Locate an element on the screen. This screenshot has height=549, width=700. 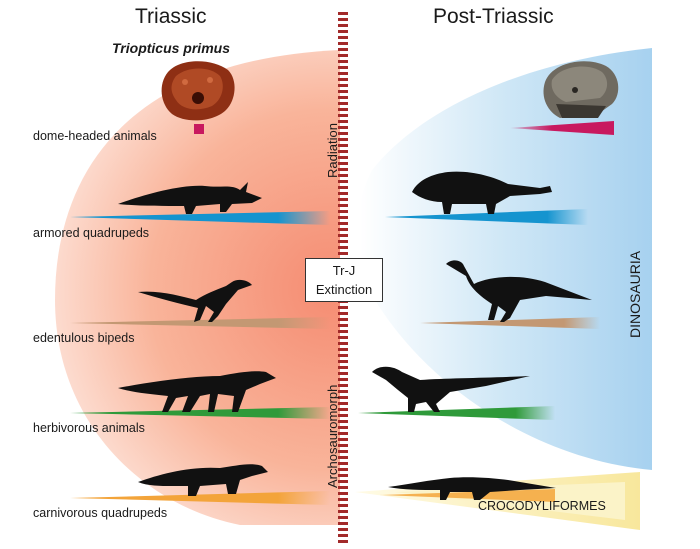
triopticus-skull-icon is located at coordinates (198, 91).